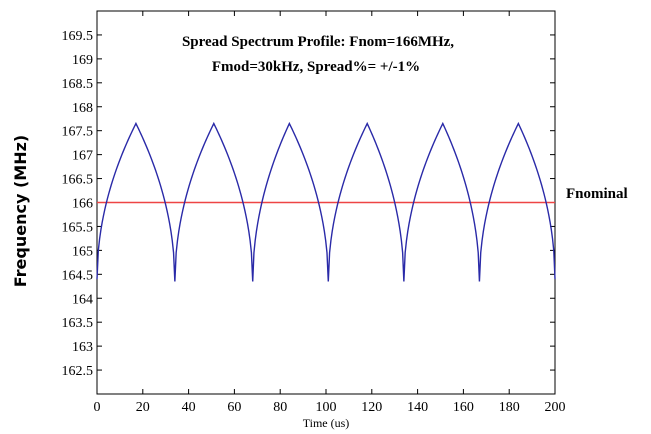 The width and height of the screenshot is (651, 434). What do you see at coordinates (280, 407) in the screenshot?
I see `x-tick-label: 80` at bounding box center [280, 407].